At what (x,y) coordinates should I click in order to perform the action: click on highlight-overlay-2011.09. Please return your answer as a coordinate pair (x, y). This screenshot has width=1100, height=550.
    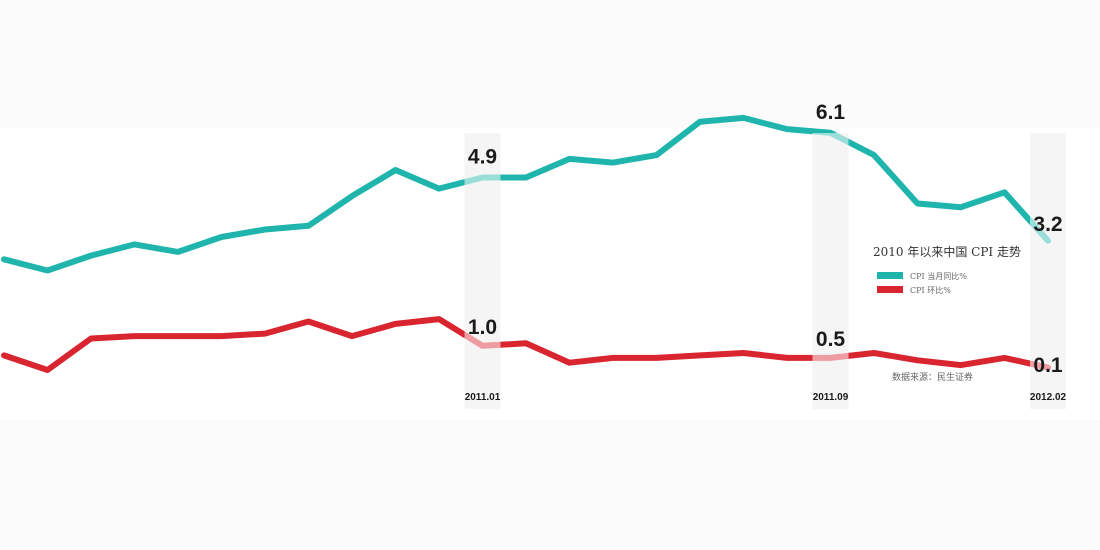
    Looking at the image, I should click on (830, 271).